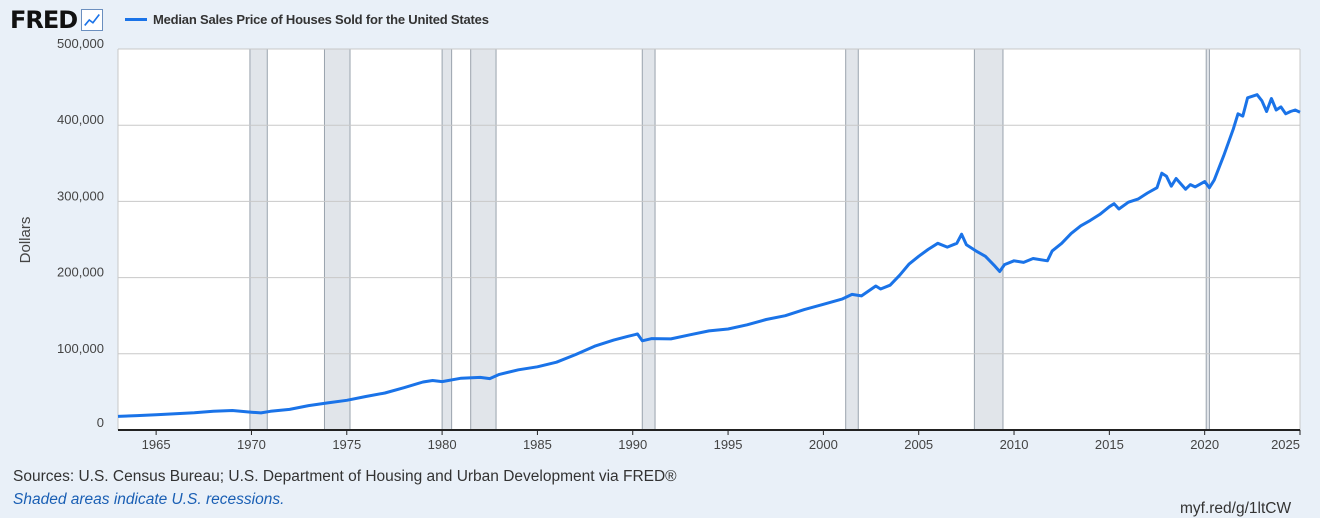 The image size is (1320, 518). What do you see at coordinates (80, 43) in the screenshot?
I see `y-tick-label: 500,000` at bounding box center [80, 43].